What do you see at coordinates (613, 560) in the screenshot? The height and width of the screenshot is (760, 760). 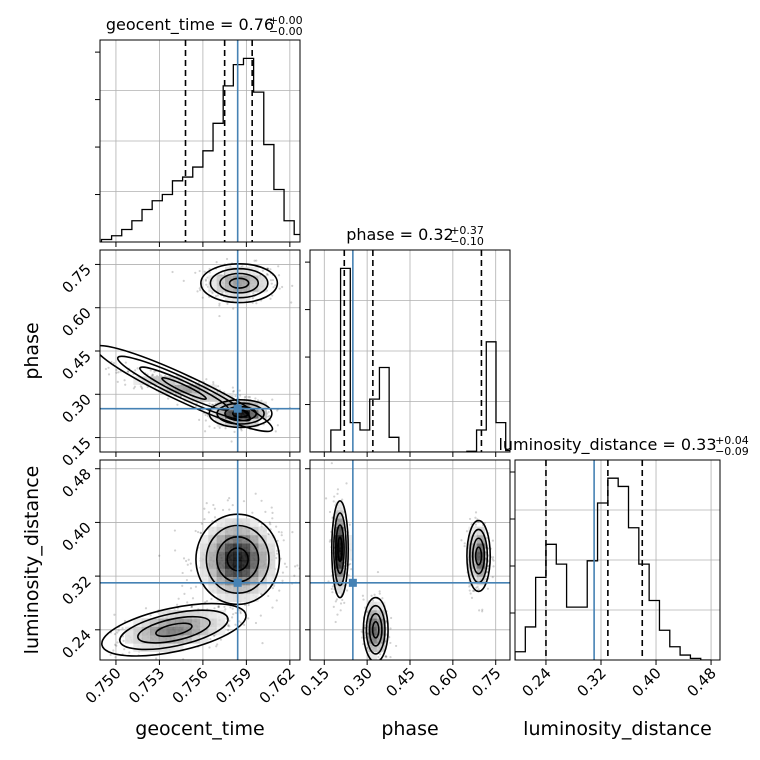 I see `histogram-luminosity_distance` at bounding box center [613, 560].